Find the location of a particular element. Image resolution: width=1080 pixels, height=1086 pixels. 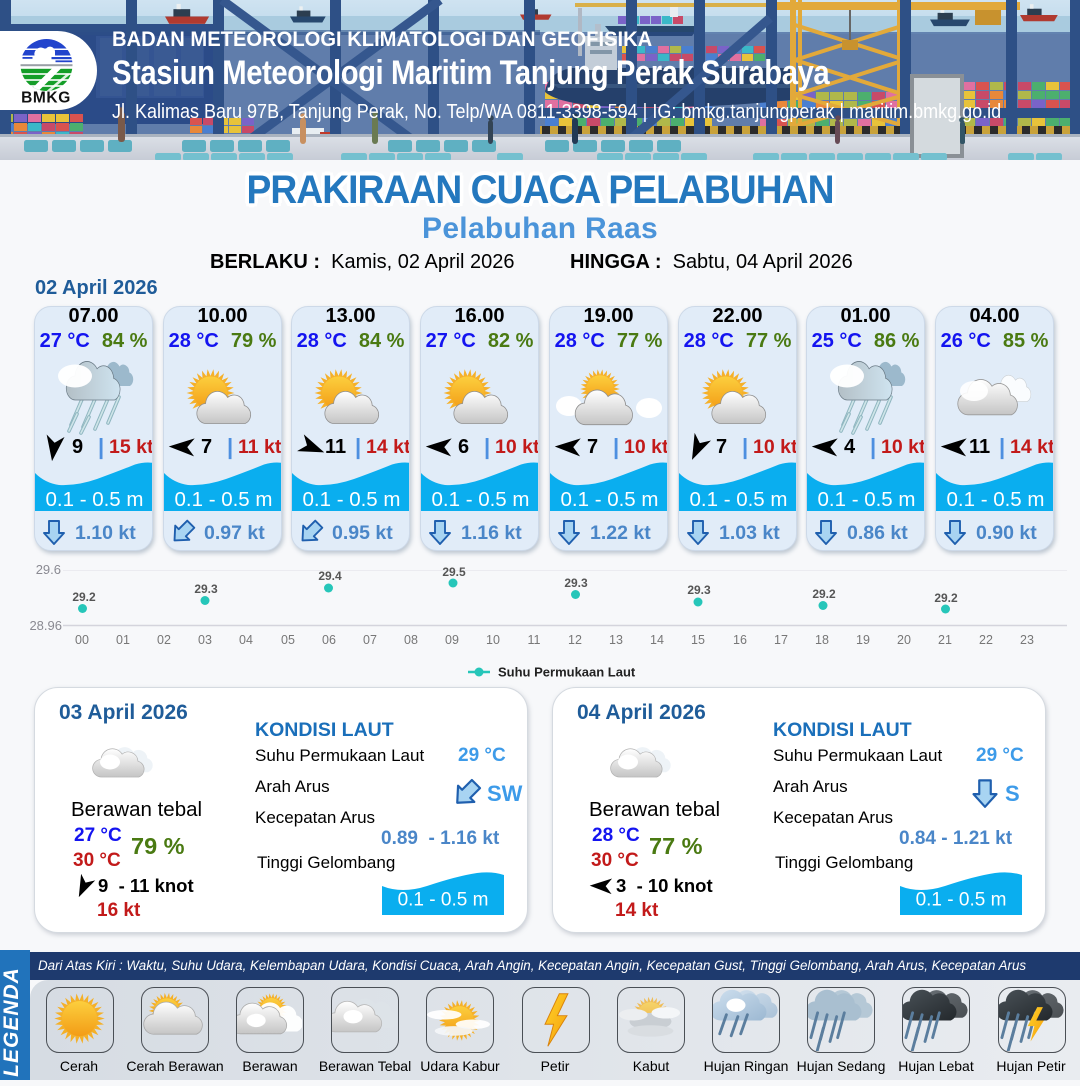

svg-text: 05 is located at coordinates (288, 640).